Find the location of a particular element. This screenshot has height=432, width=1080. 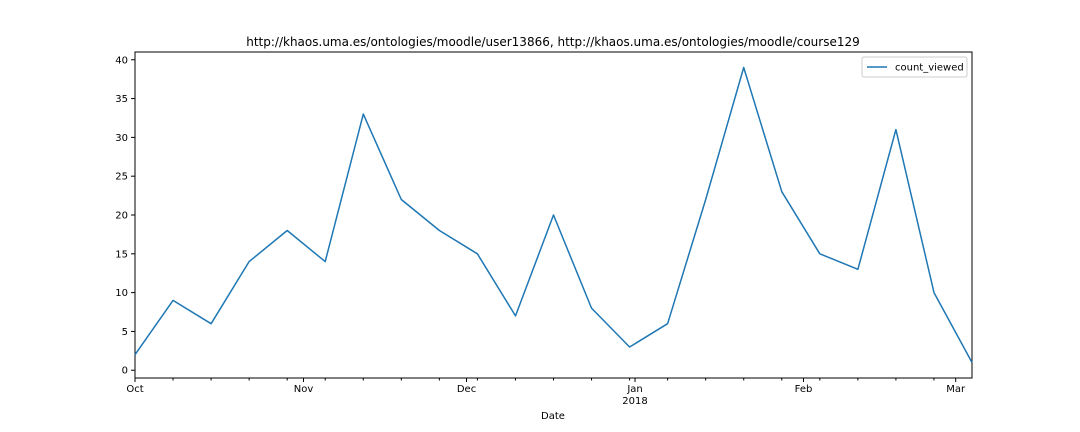

legend: count_viewed is located at coordinates (914, 67).